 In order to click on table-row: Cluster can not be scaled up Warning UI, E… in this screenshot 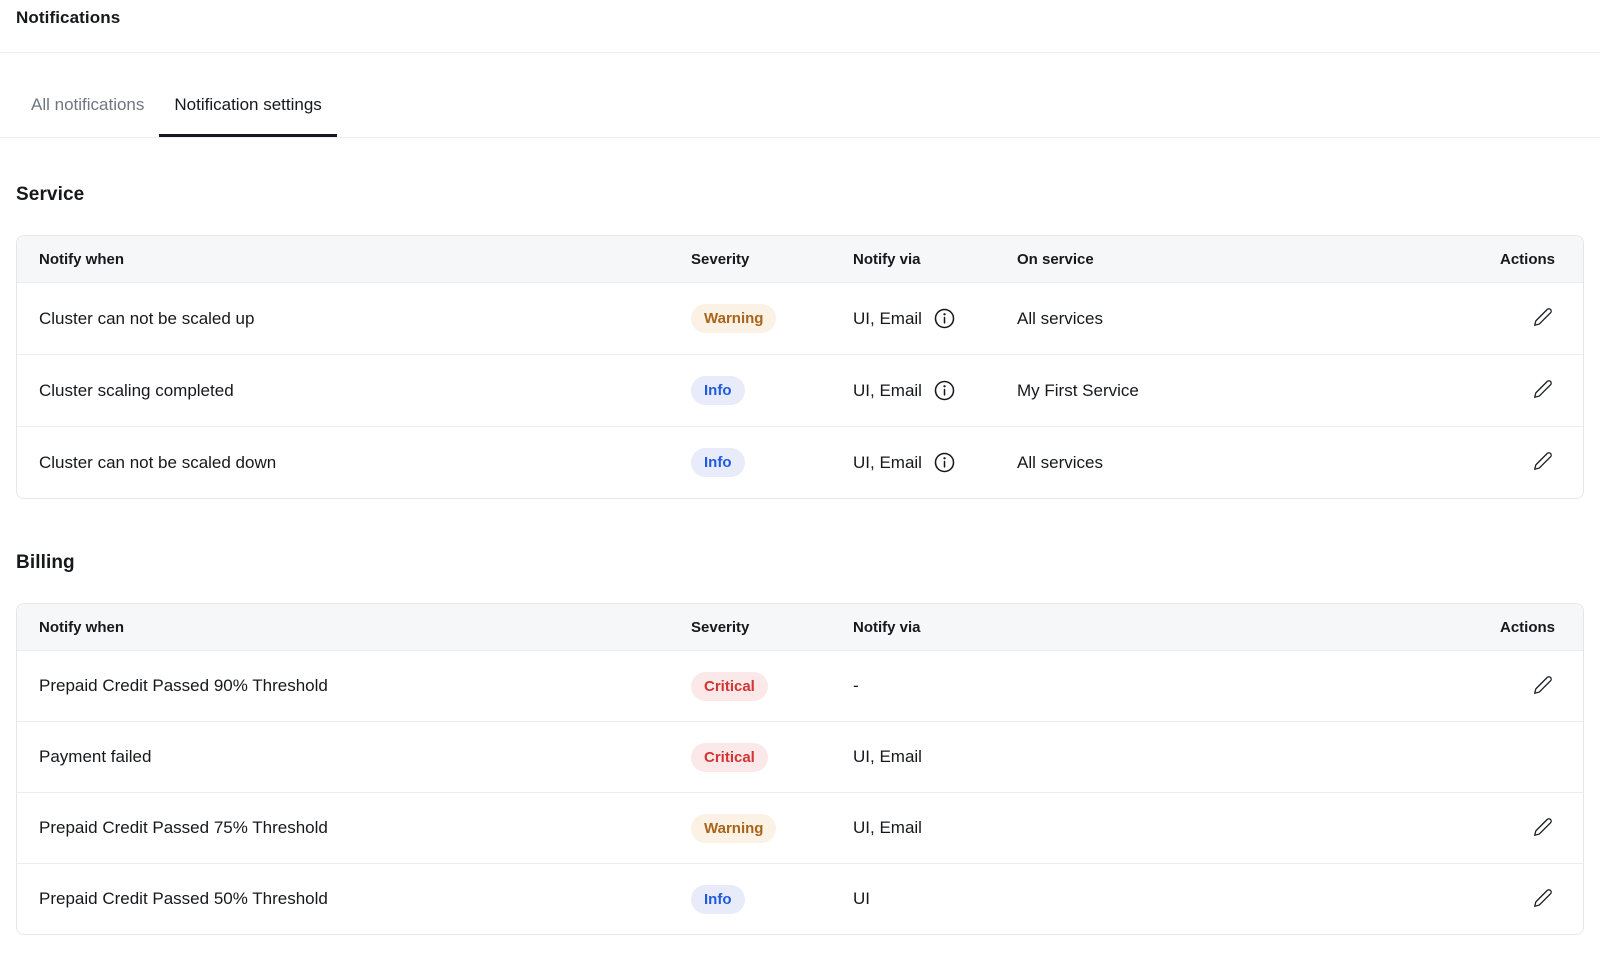, I will do `click(800, 318)`.